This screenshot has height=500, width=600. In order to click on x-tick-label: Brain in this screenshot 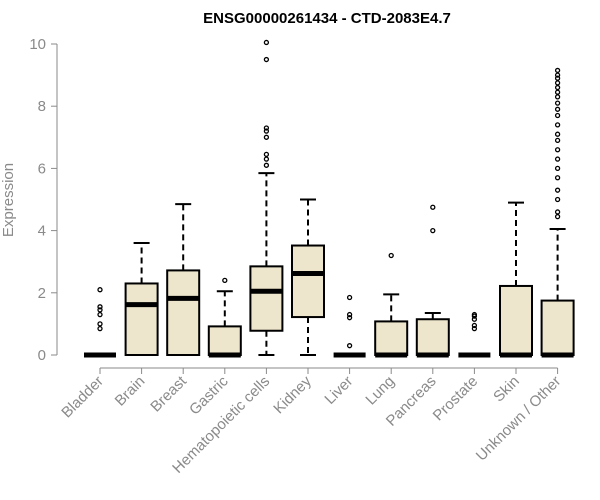, I will do `click(130, 391)`.